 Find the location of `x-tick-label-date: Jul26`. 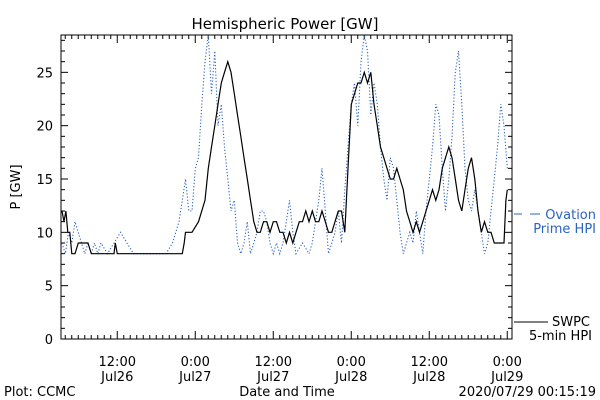

x-tick-label-date: Jul26 is located at coordinates (116, 377).